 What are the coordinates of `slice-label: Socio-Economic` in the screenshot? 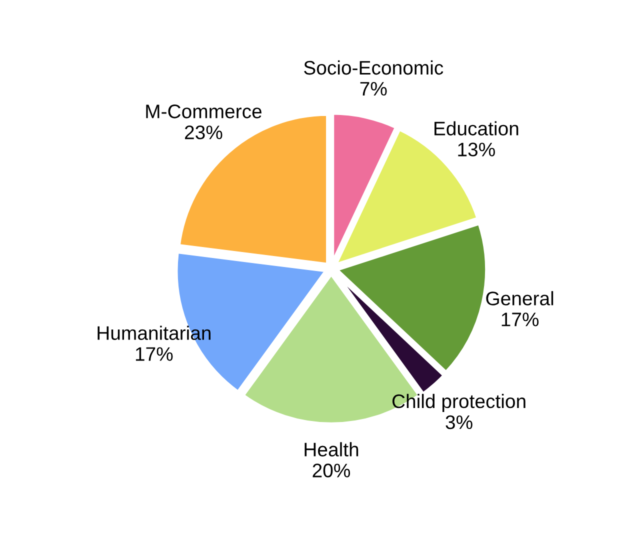 It's located at (374, 67).